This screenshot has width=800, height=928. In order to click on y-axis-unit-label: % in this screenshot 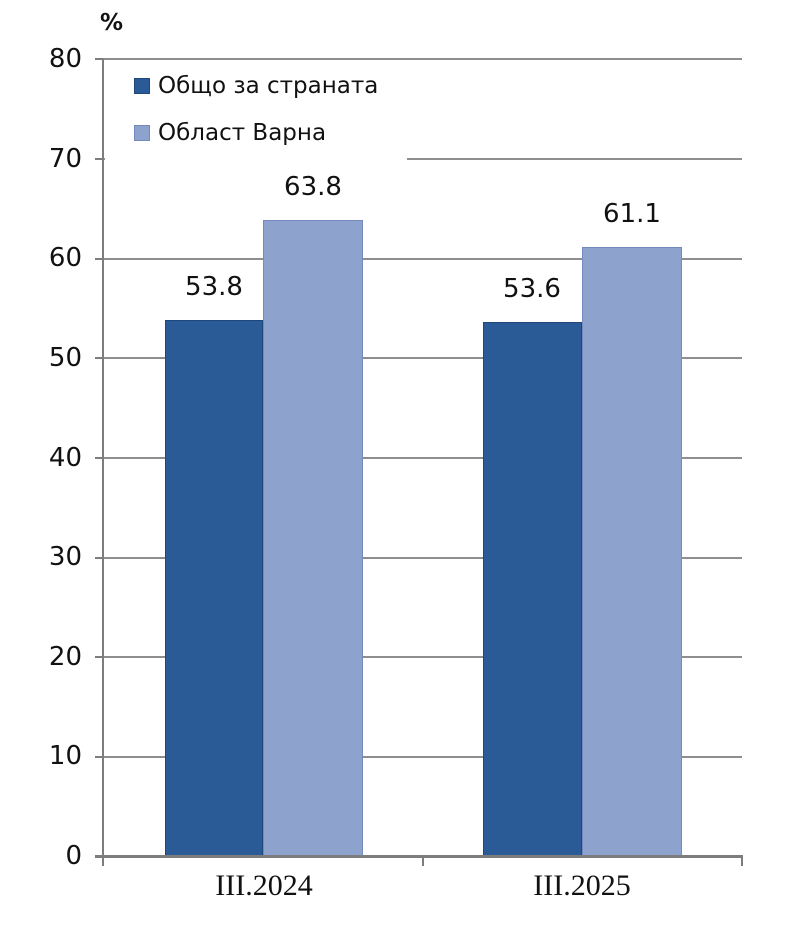, I will do `click(112, 23)`.